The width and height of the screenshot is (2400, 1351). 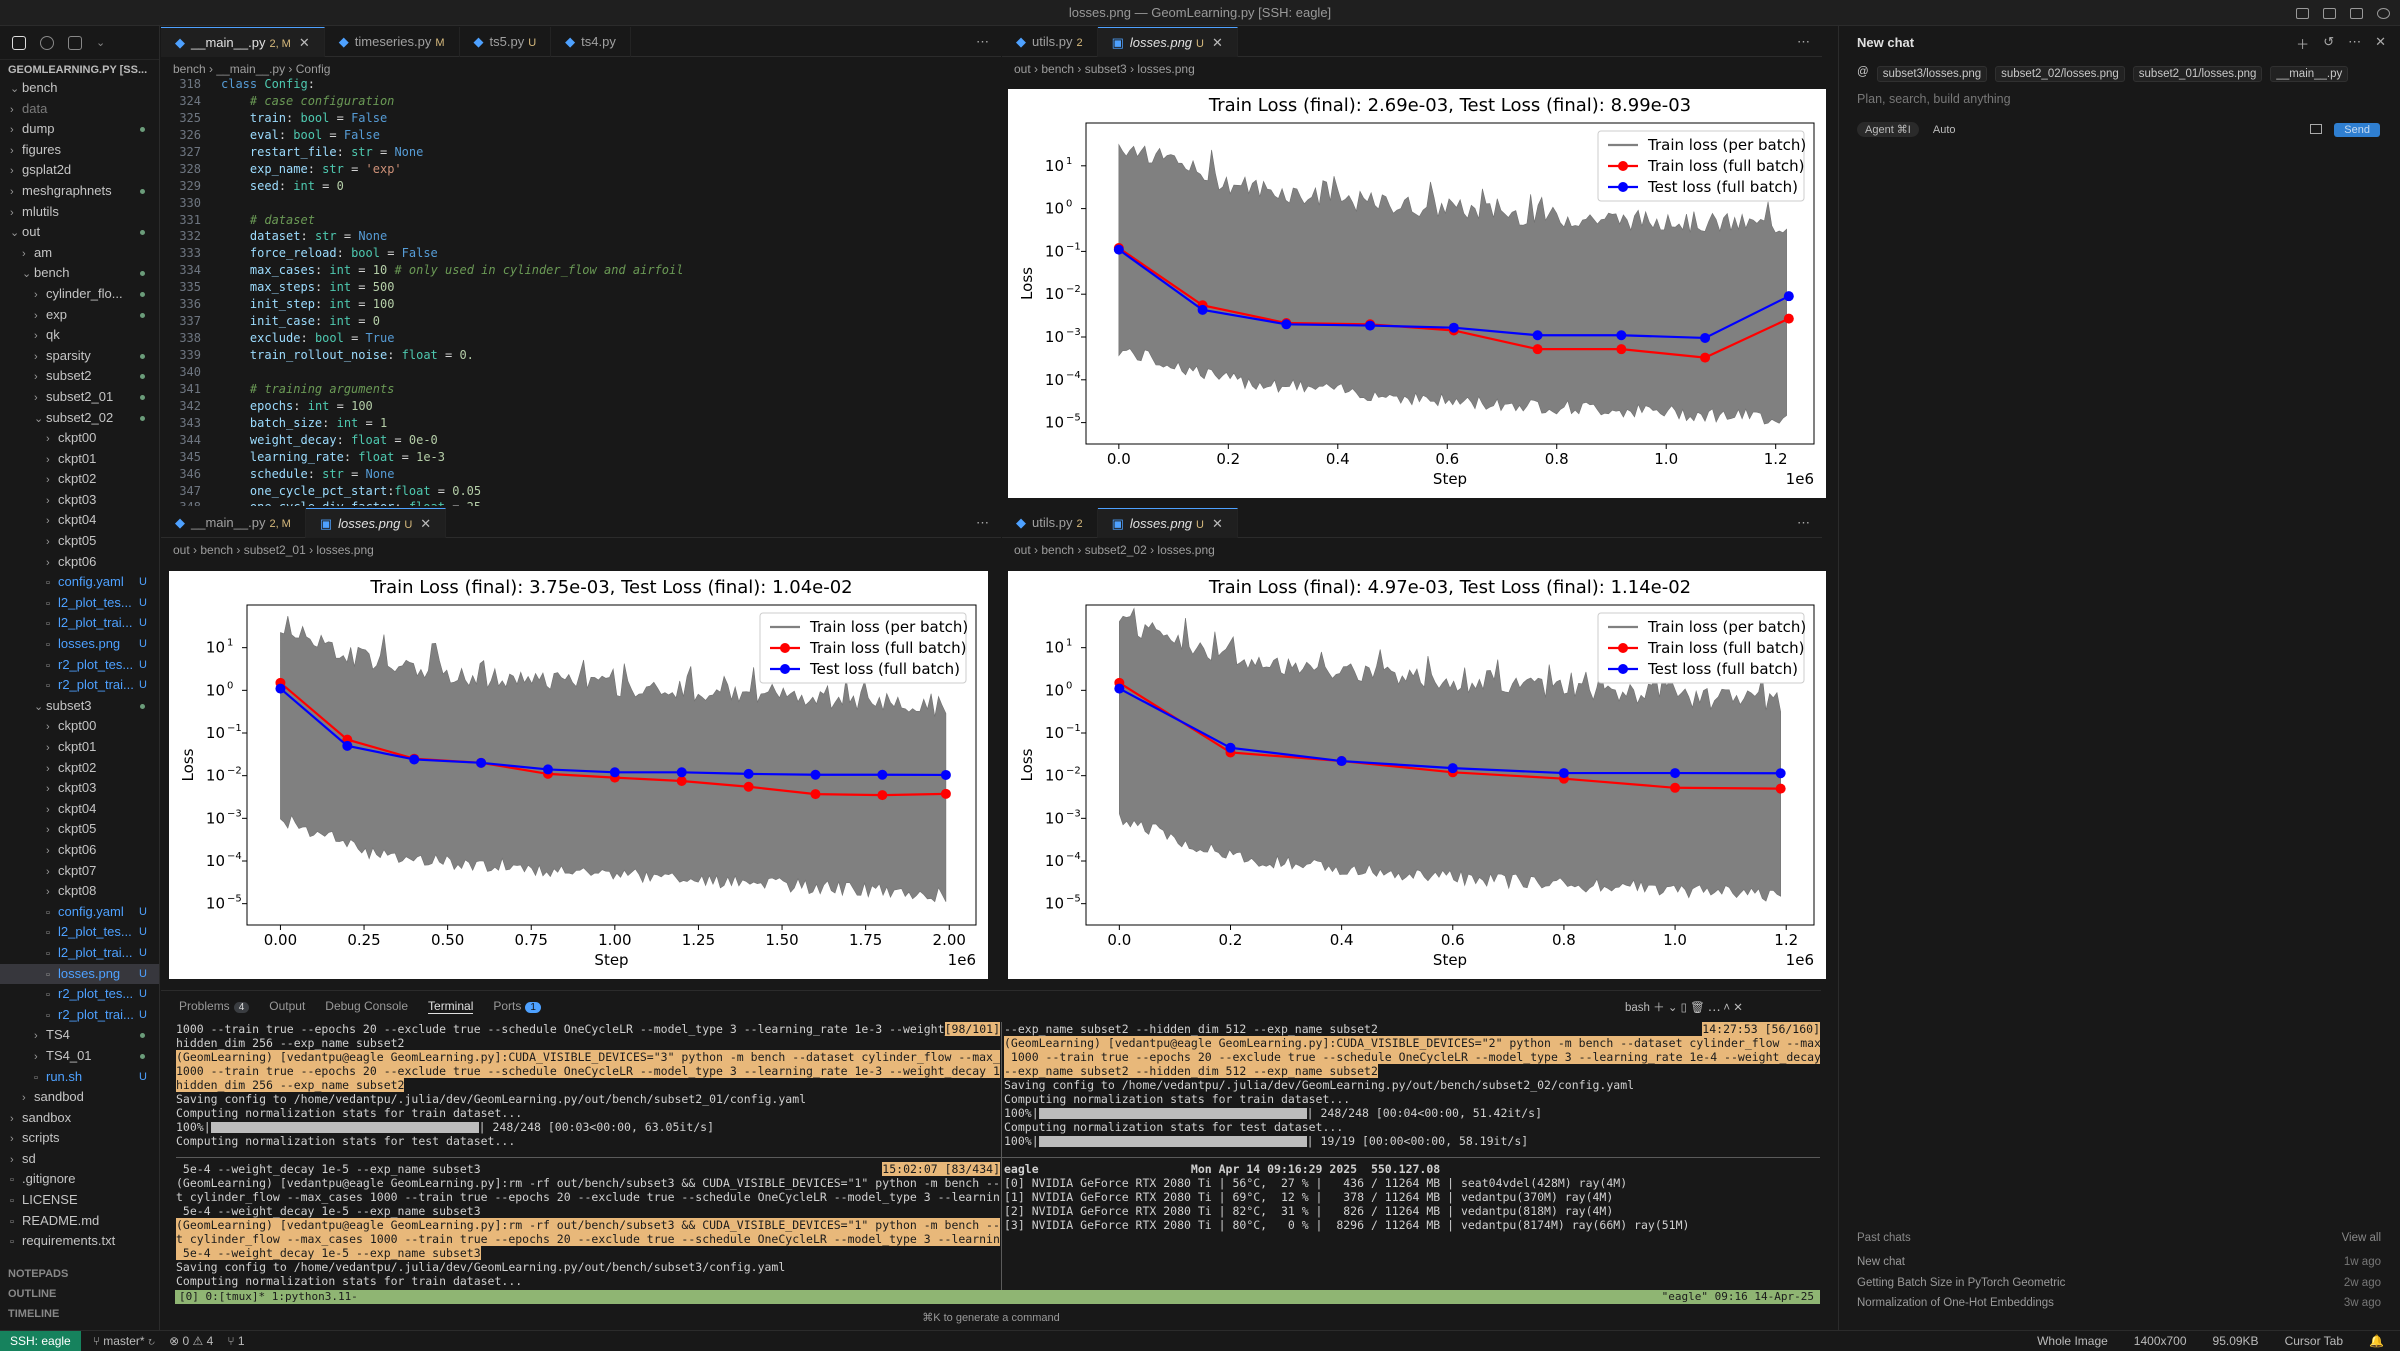 I want to click on tree-folder: › TS4_01, so click(x=79, y=1056).